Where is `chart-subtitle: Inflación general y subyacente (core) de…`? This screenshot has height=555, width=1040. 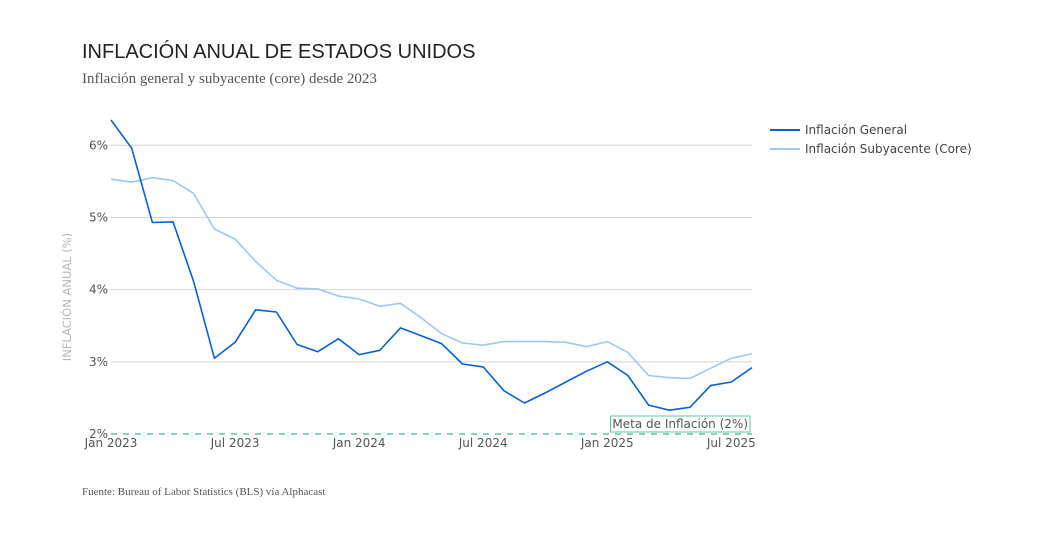 chart-subtitle: Inflación general y subyacente (core) de… is located at coordinates (229, 79).